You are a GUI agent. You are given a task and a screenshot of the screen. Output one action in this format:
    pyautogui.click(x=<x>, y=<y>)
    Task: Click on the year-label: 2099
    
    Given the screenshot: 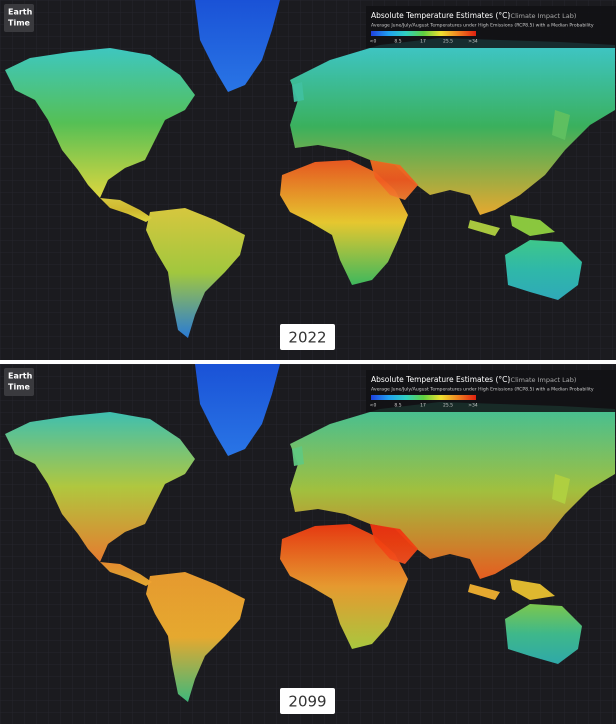 What is the action you would take?
    pyautogui.click(x=307, y=702)
    